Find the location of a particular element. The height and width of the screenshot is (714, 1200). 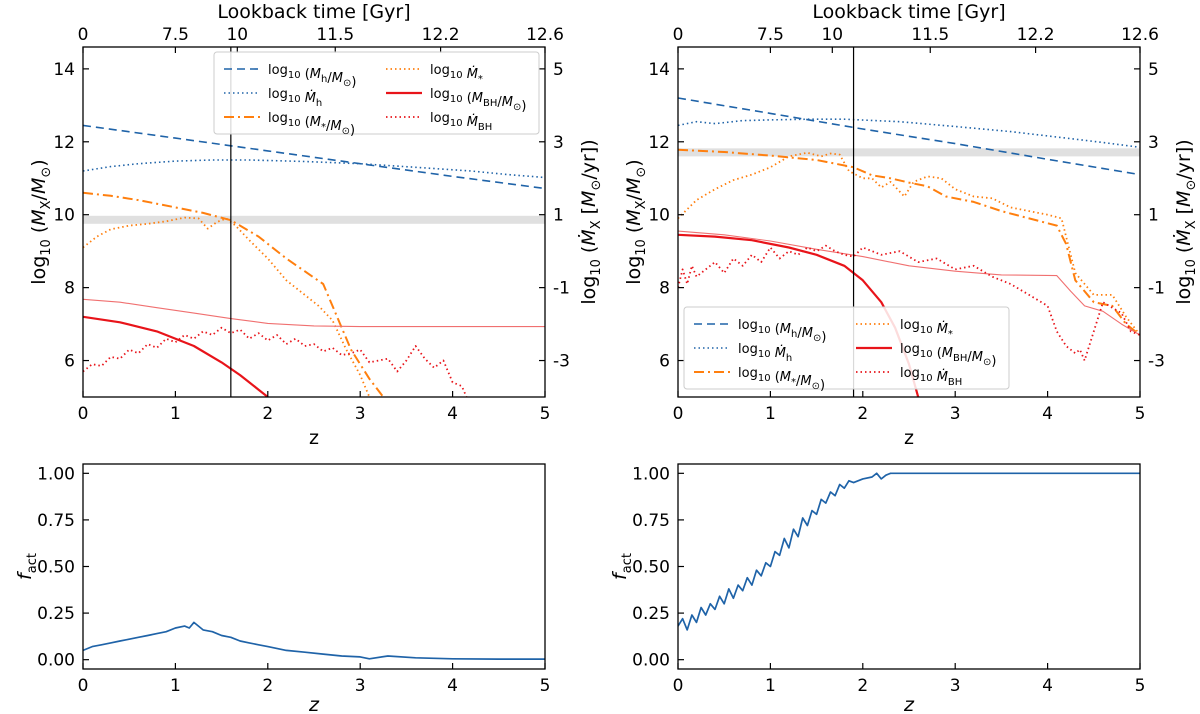

top-tick-label: 12.6 is located at coordinates (545, 35).